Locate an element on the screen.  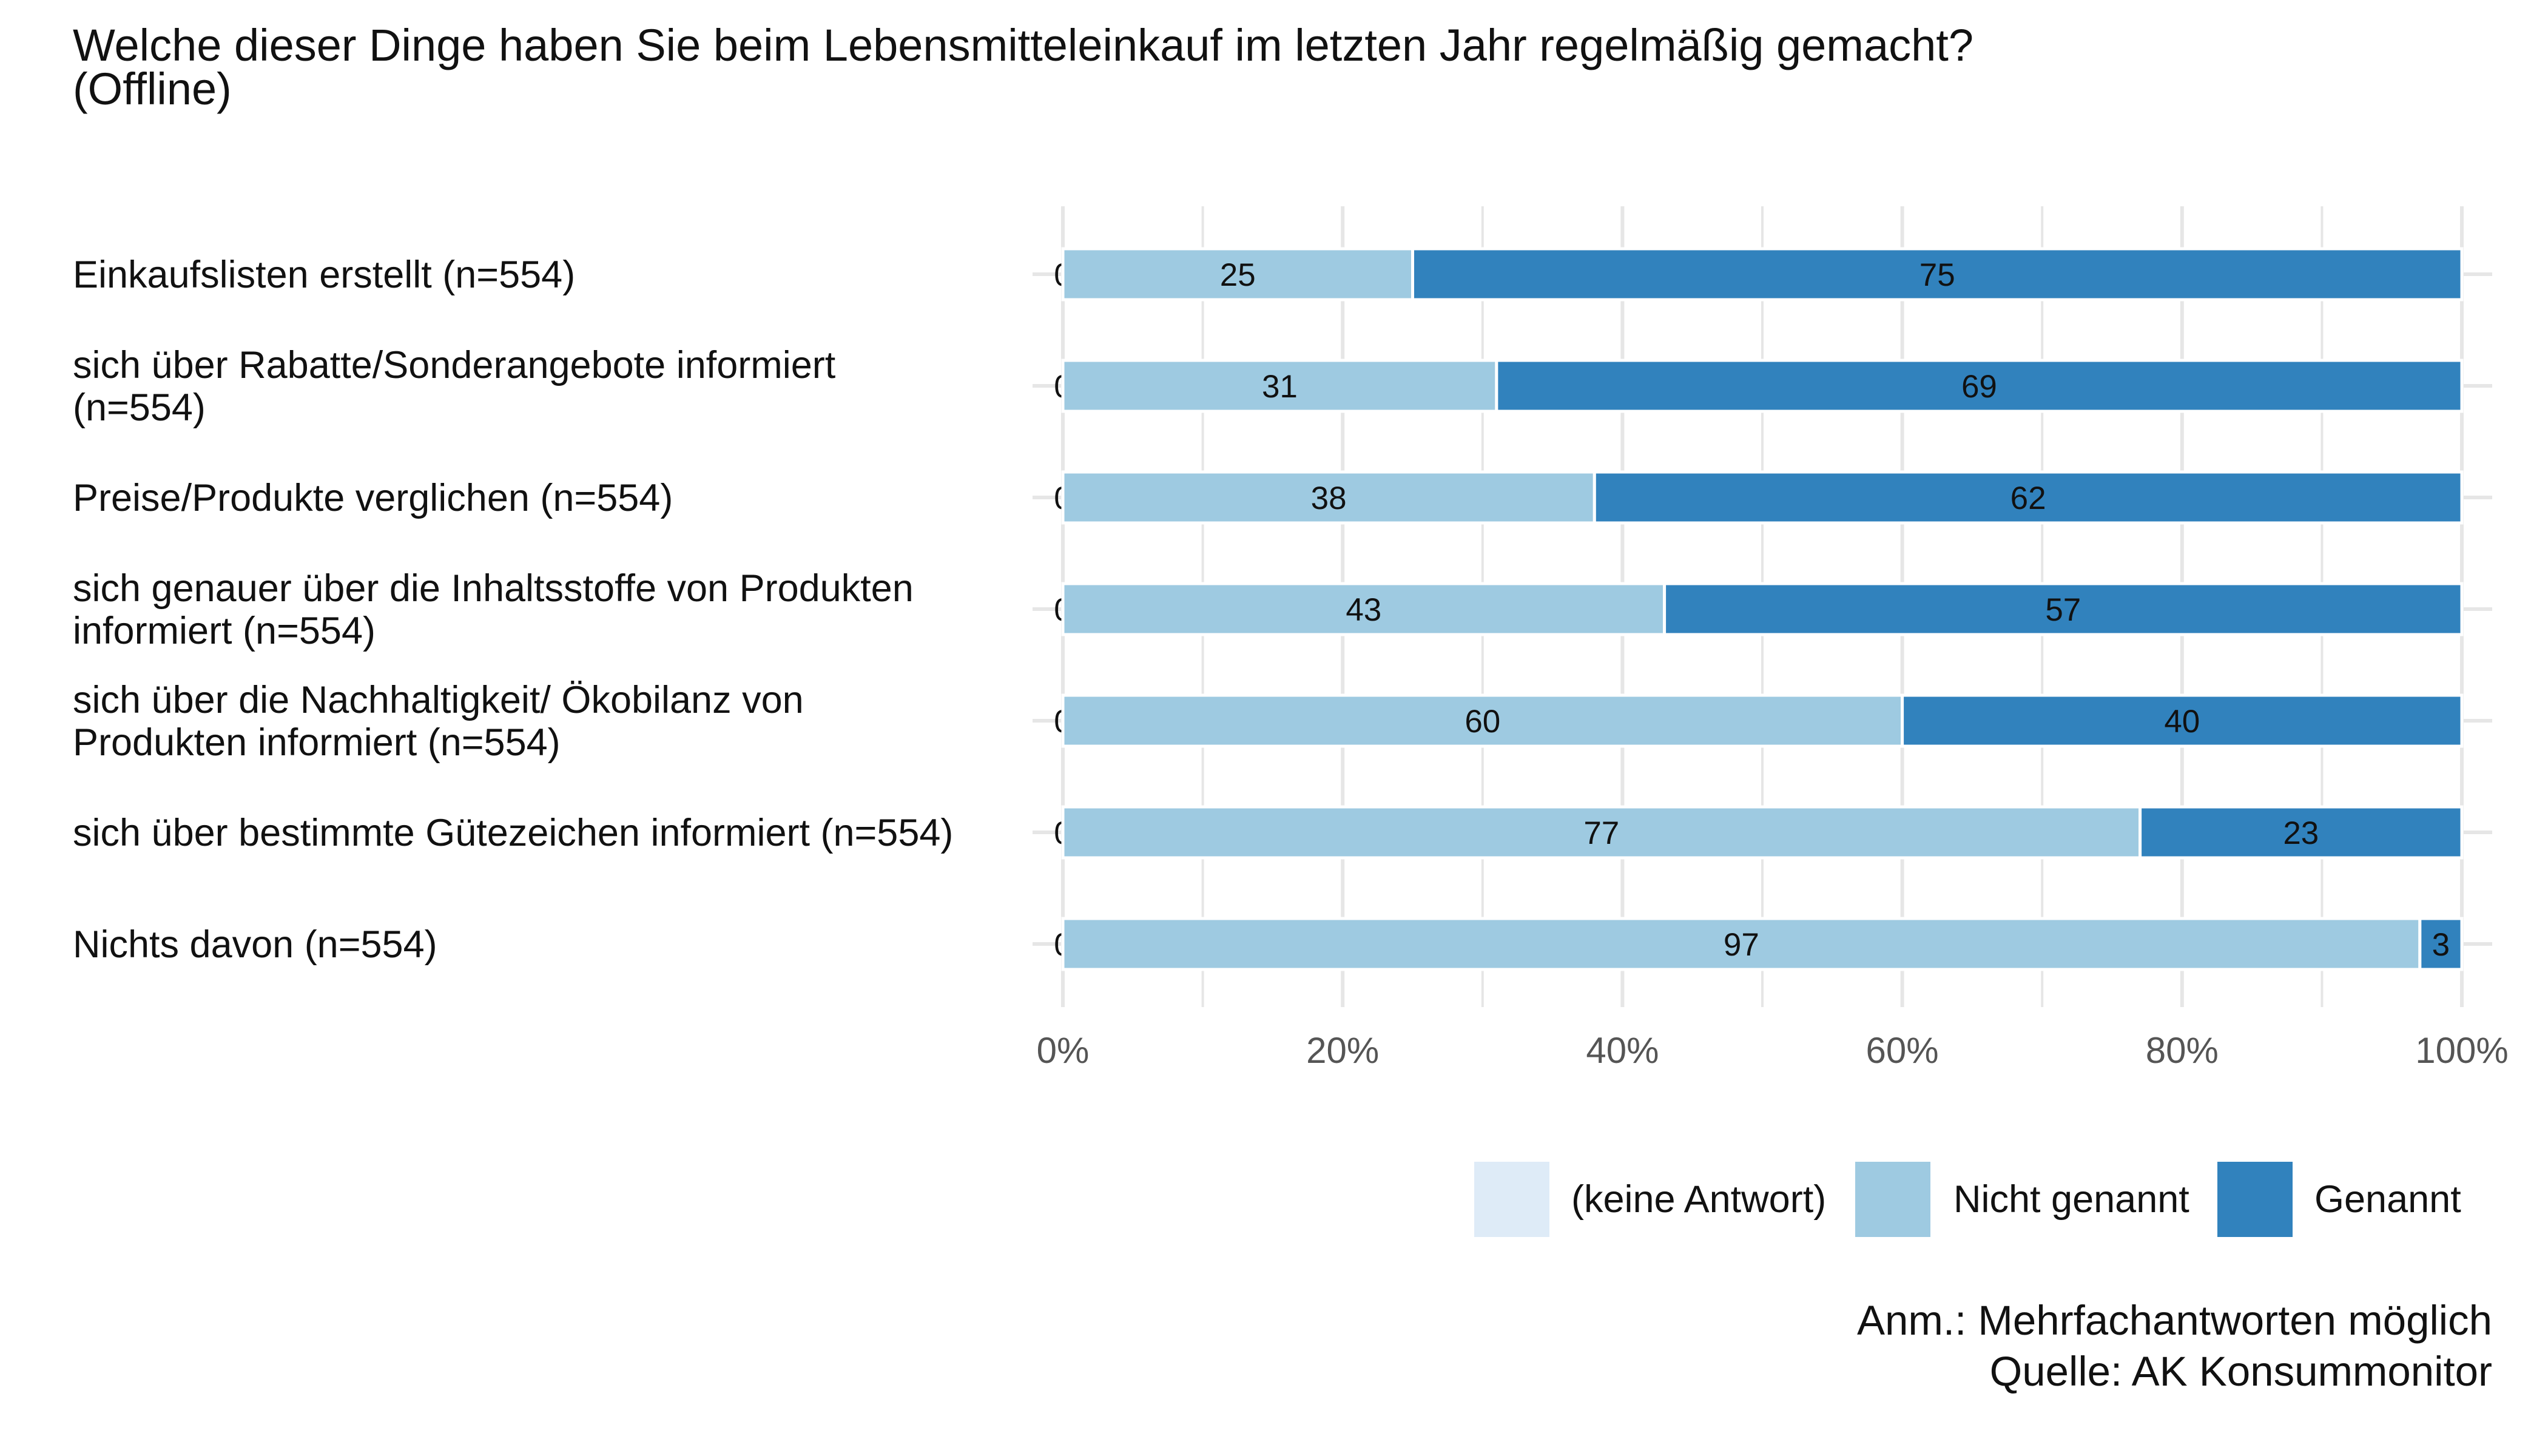
data-label: 43 is located at coordinates (1363, 610).